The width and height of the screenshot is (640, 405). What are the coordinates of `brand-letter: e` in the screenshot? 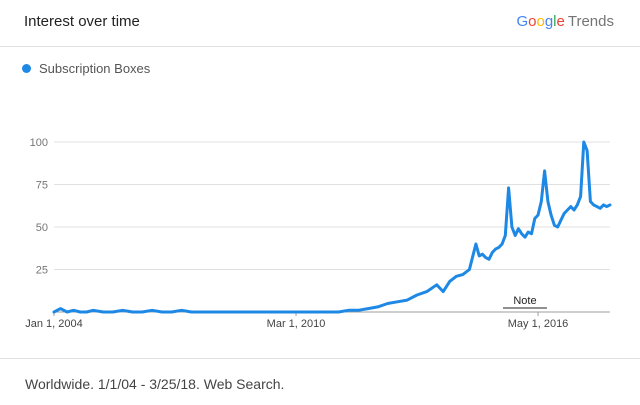 It's located at (560, 21).